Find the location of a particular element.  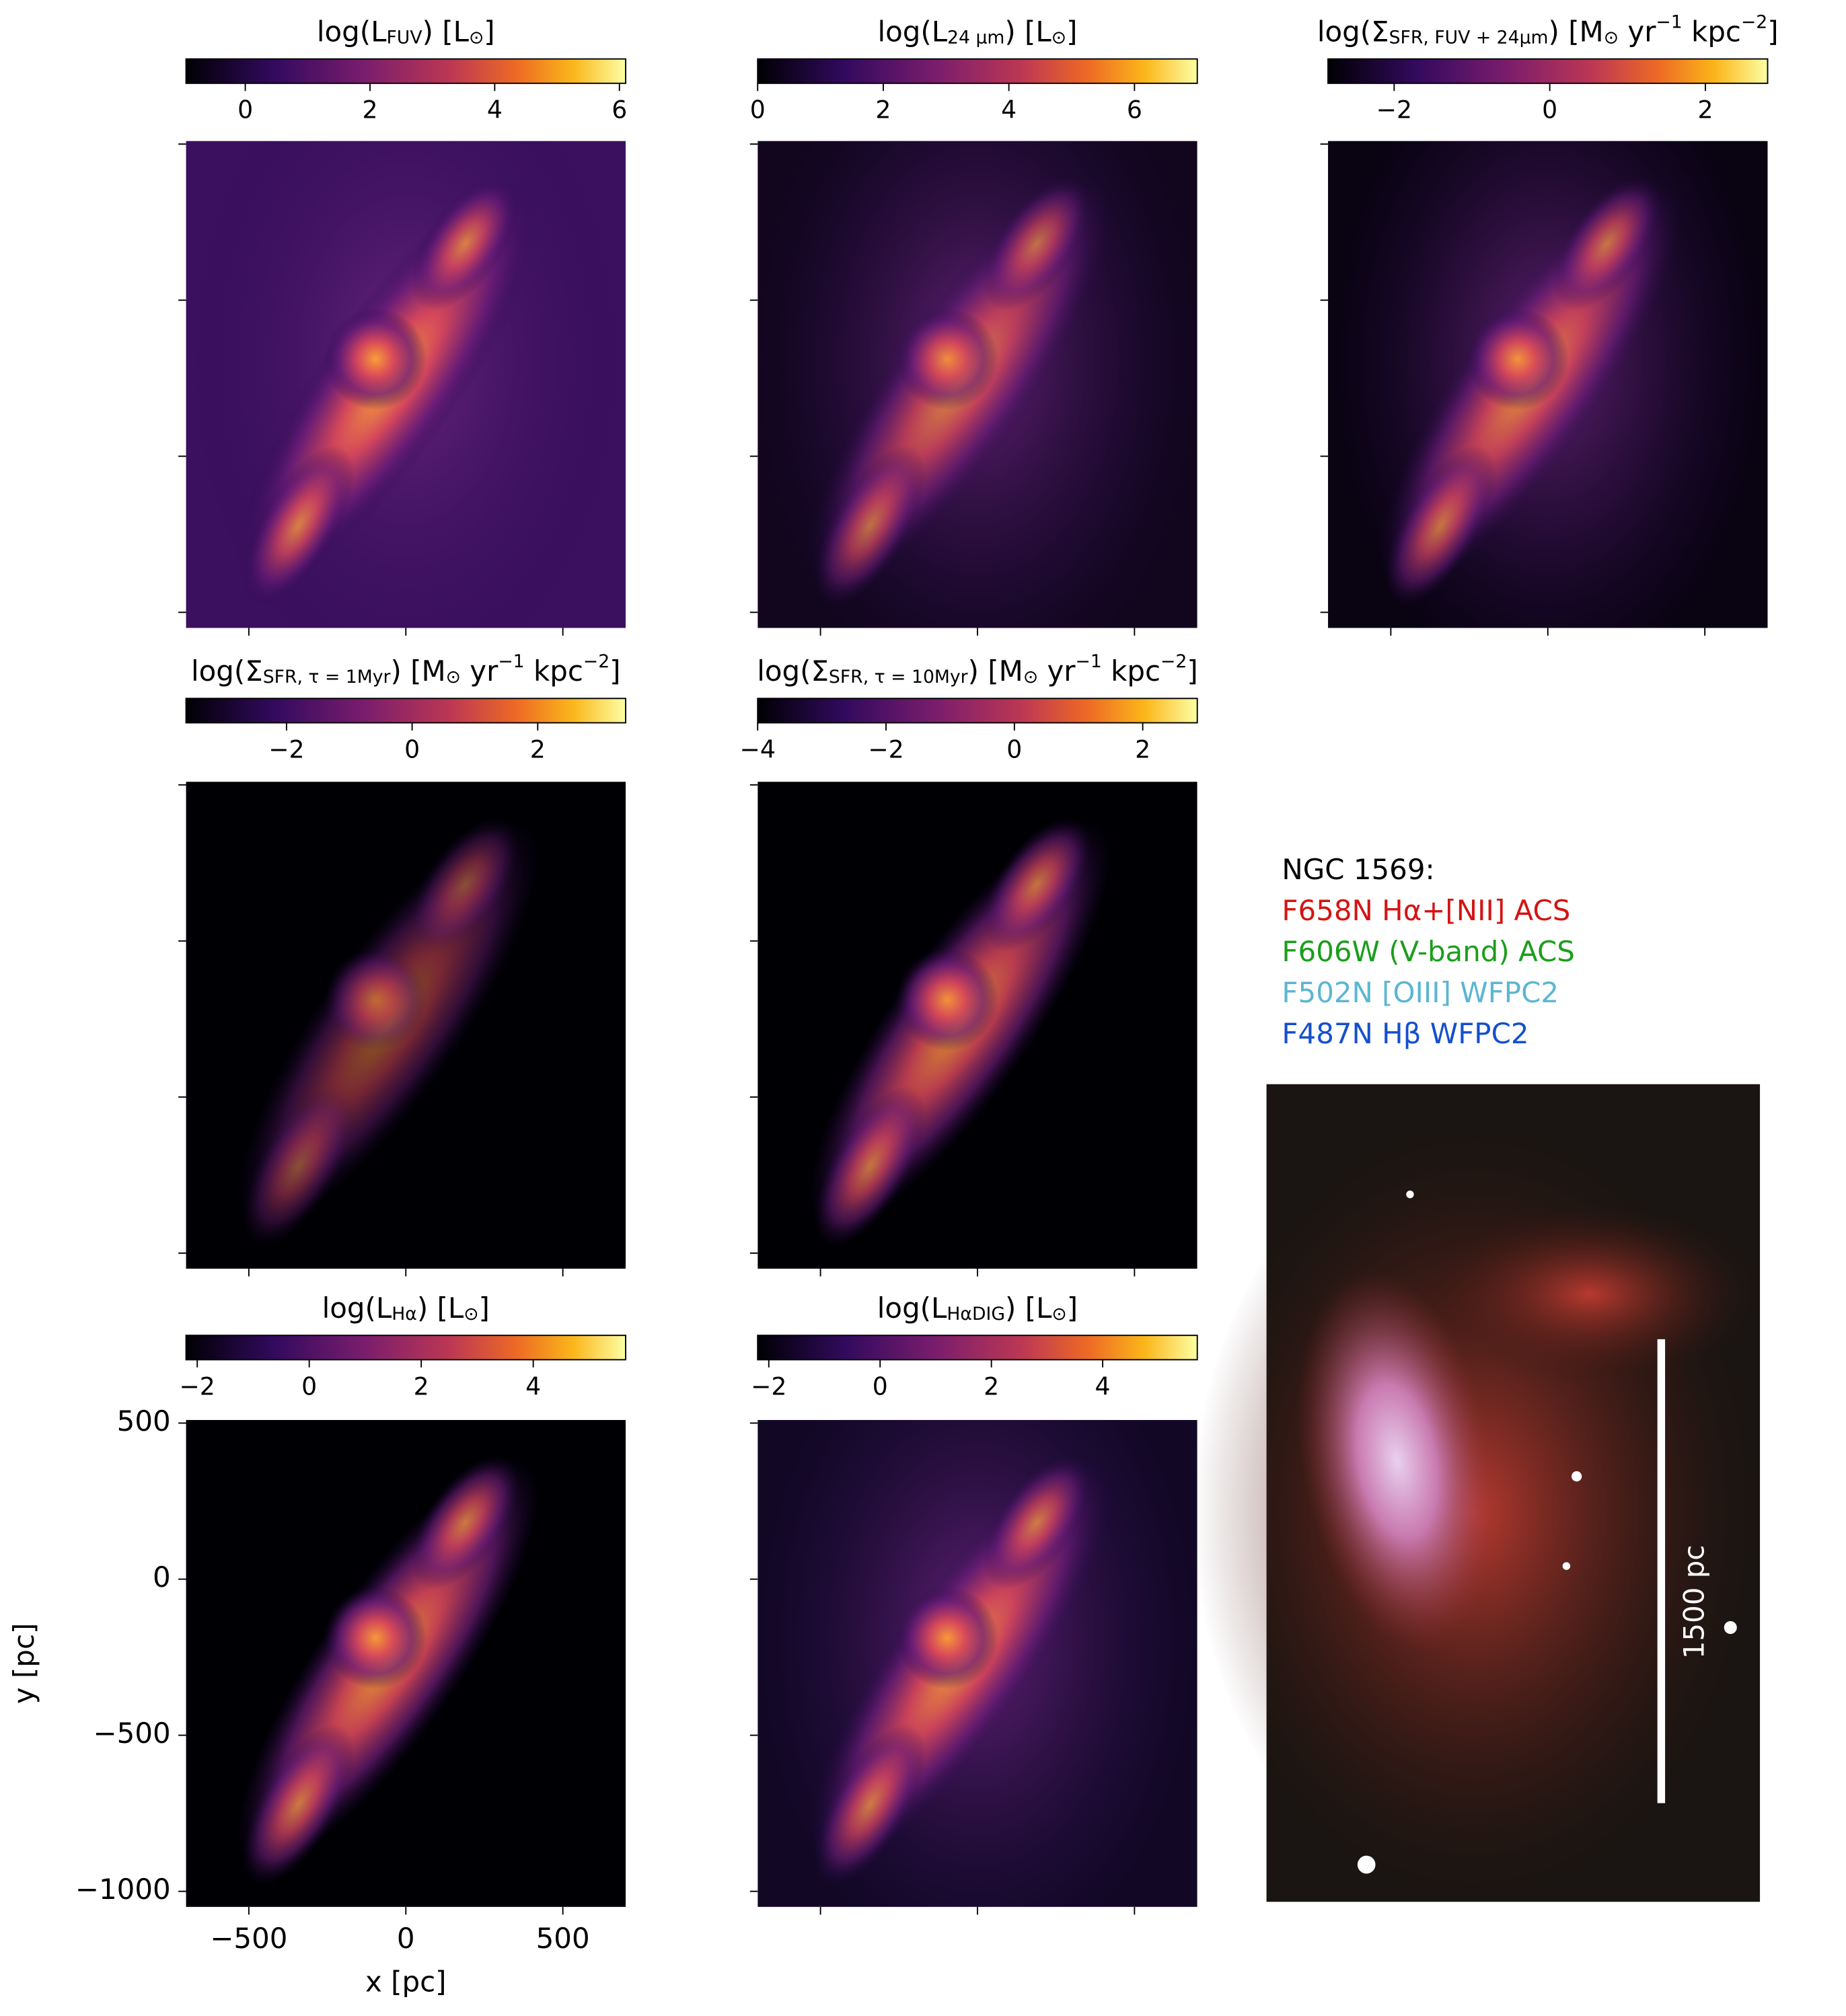

panel-title: log(L24 μm) [L⊙] is located at coordinates (977, 32).